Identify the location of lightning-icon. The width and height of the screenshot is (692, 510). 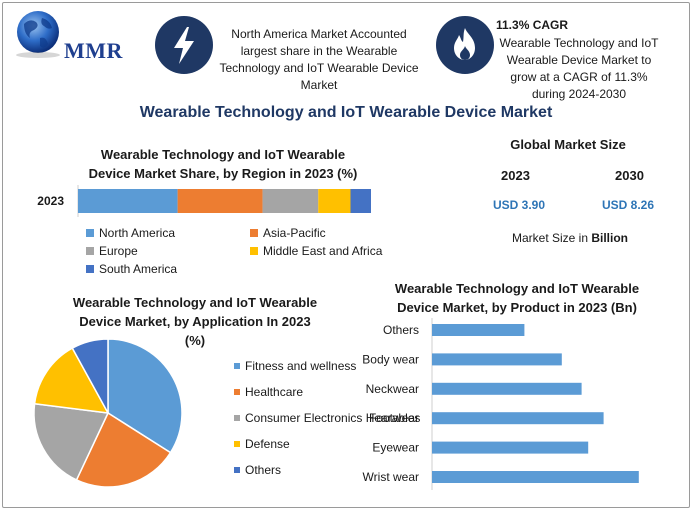
(184, 45).